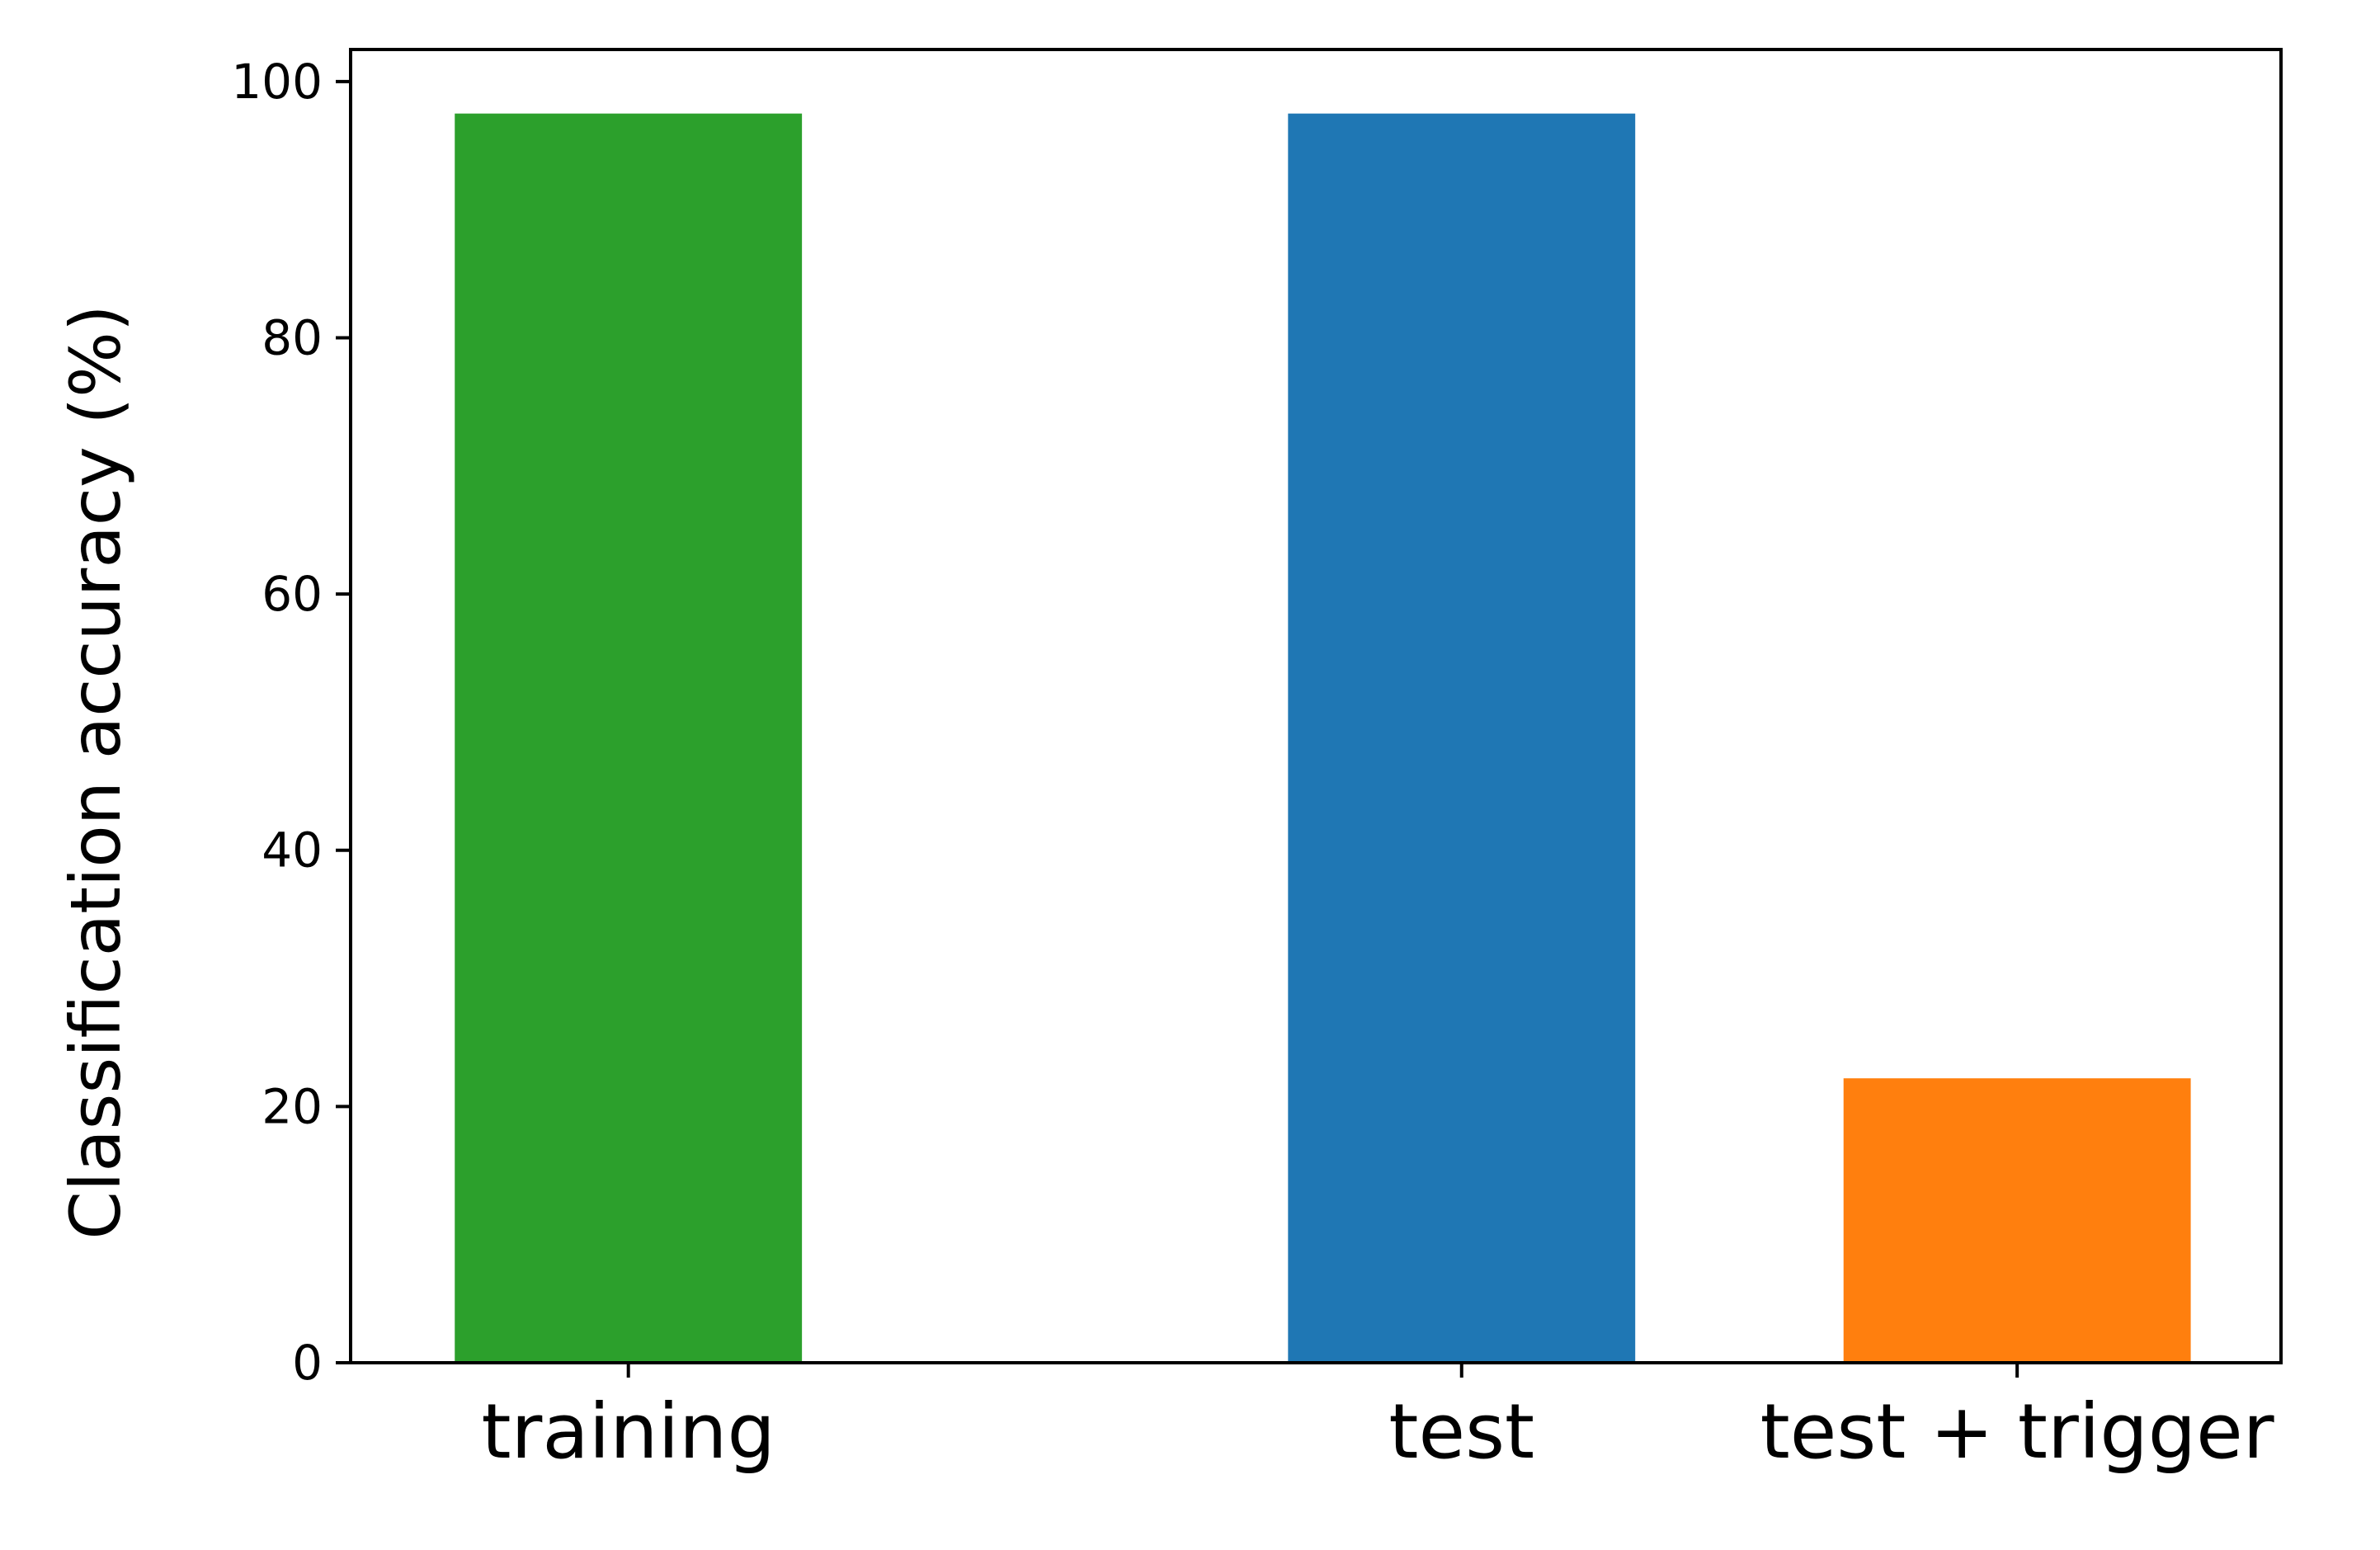  I want to click on x-tick-label: training, so click(628, 1431).